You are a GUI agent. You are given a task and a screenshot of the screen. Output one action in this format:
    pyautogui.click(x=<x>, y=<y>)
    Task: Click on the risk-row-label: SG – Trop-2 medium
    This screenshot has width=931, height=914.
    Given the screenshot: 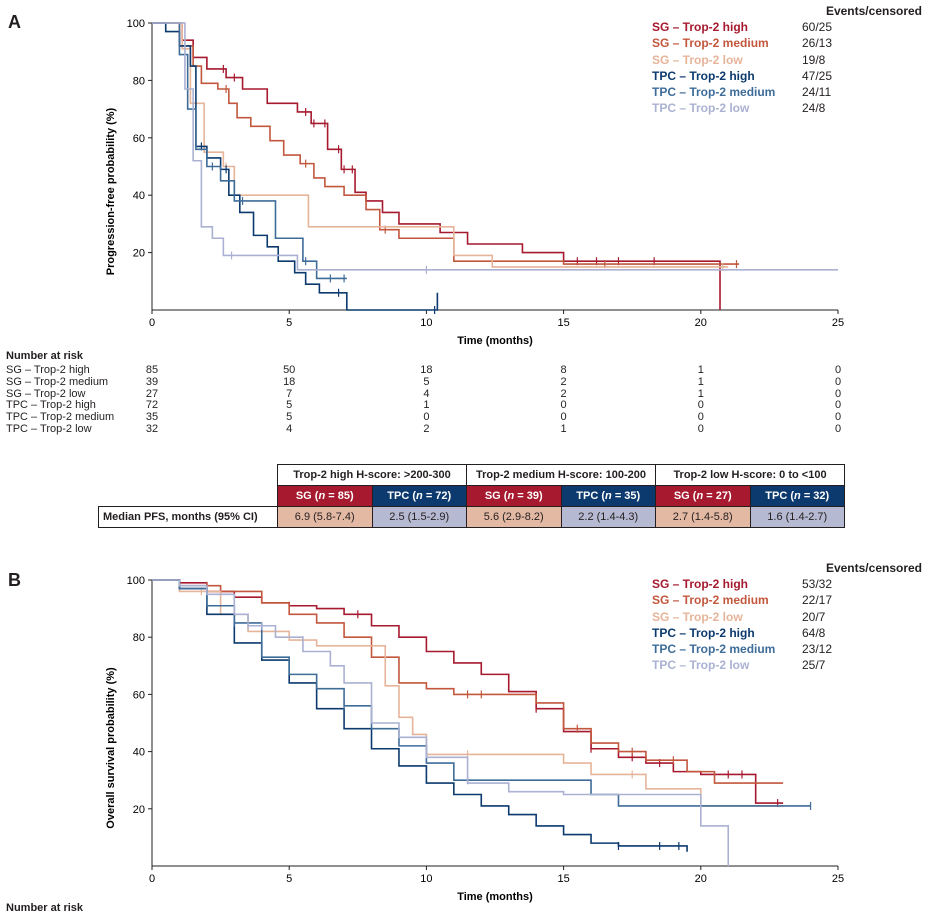 What is the action you would take?
    pyautogui.click(x=57, y=381)
    